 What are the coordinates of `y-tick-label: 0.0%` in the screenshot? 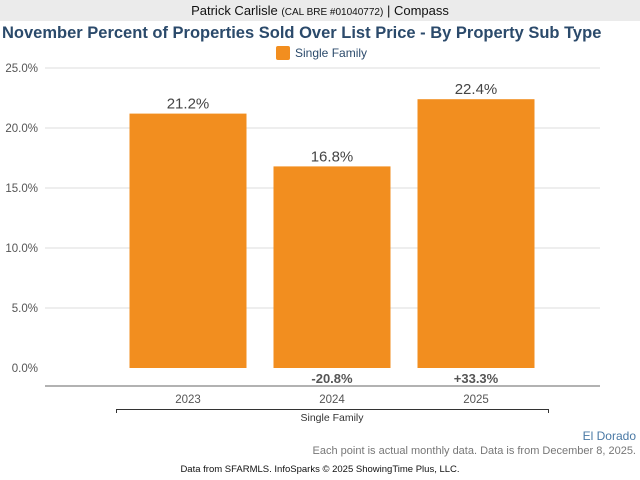 It's located at (25, 369).